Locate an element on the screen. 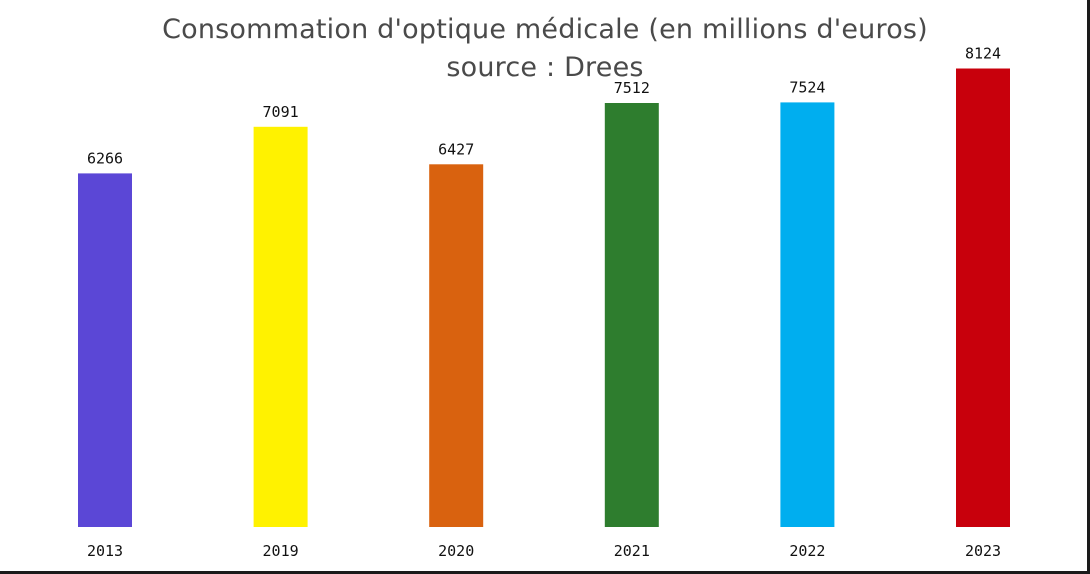 Image resolution: width=1090 pixels, height=574 pixels. x-tick-label-2021: 2021 is located at coordinates (632, 551).